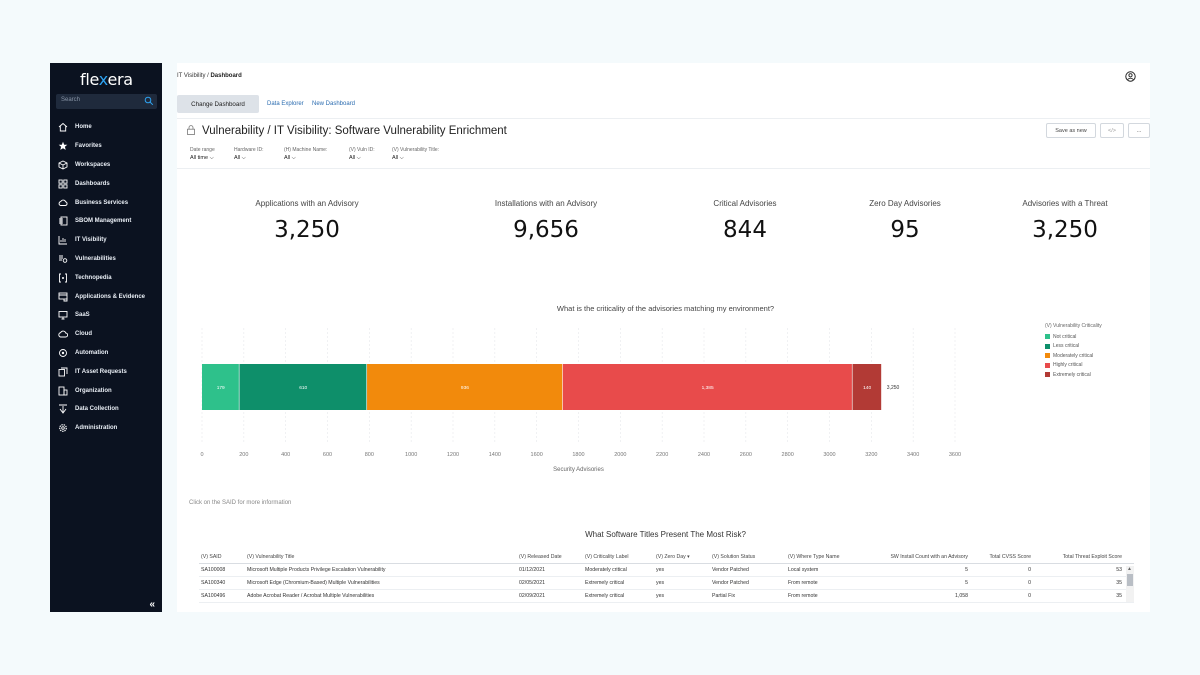 The width and height of the screenshot is (1200, 675). What do you see at coordinates (106, 296) in the screenshot?
I see `sidebar-item-applications-evidence: Applications & Evidence` at bounding box center [106, 296].